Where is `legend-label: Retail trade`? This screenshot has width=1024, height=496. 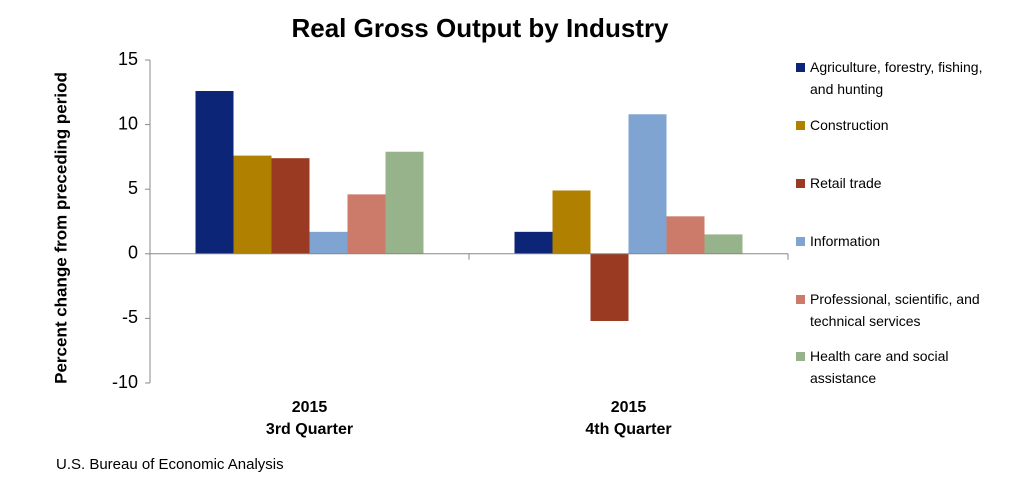 legend-label: Retail trade is located at coordinates (846, 183).